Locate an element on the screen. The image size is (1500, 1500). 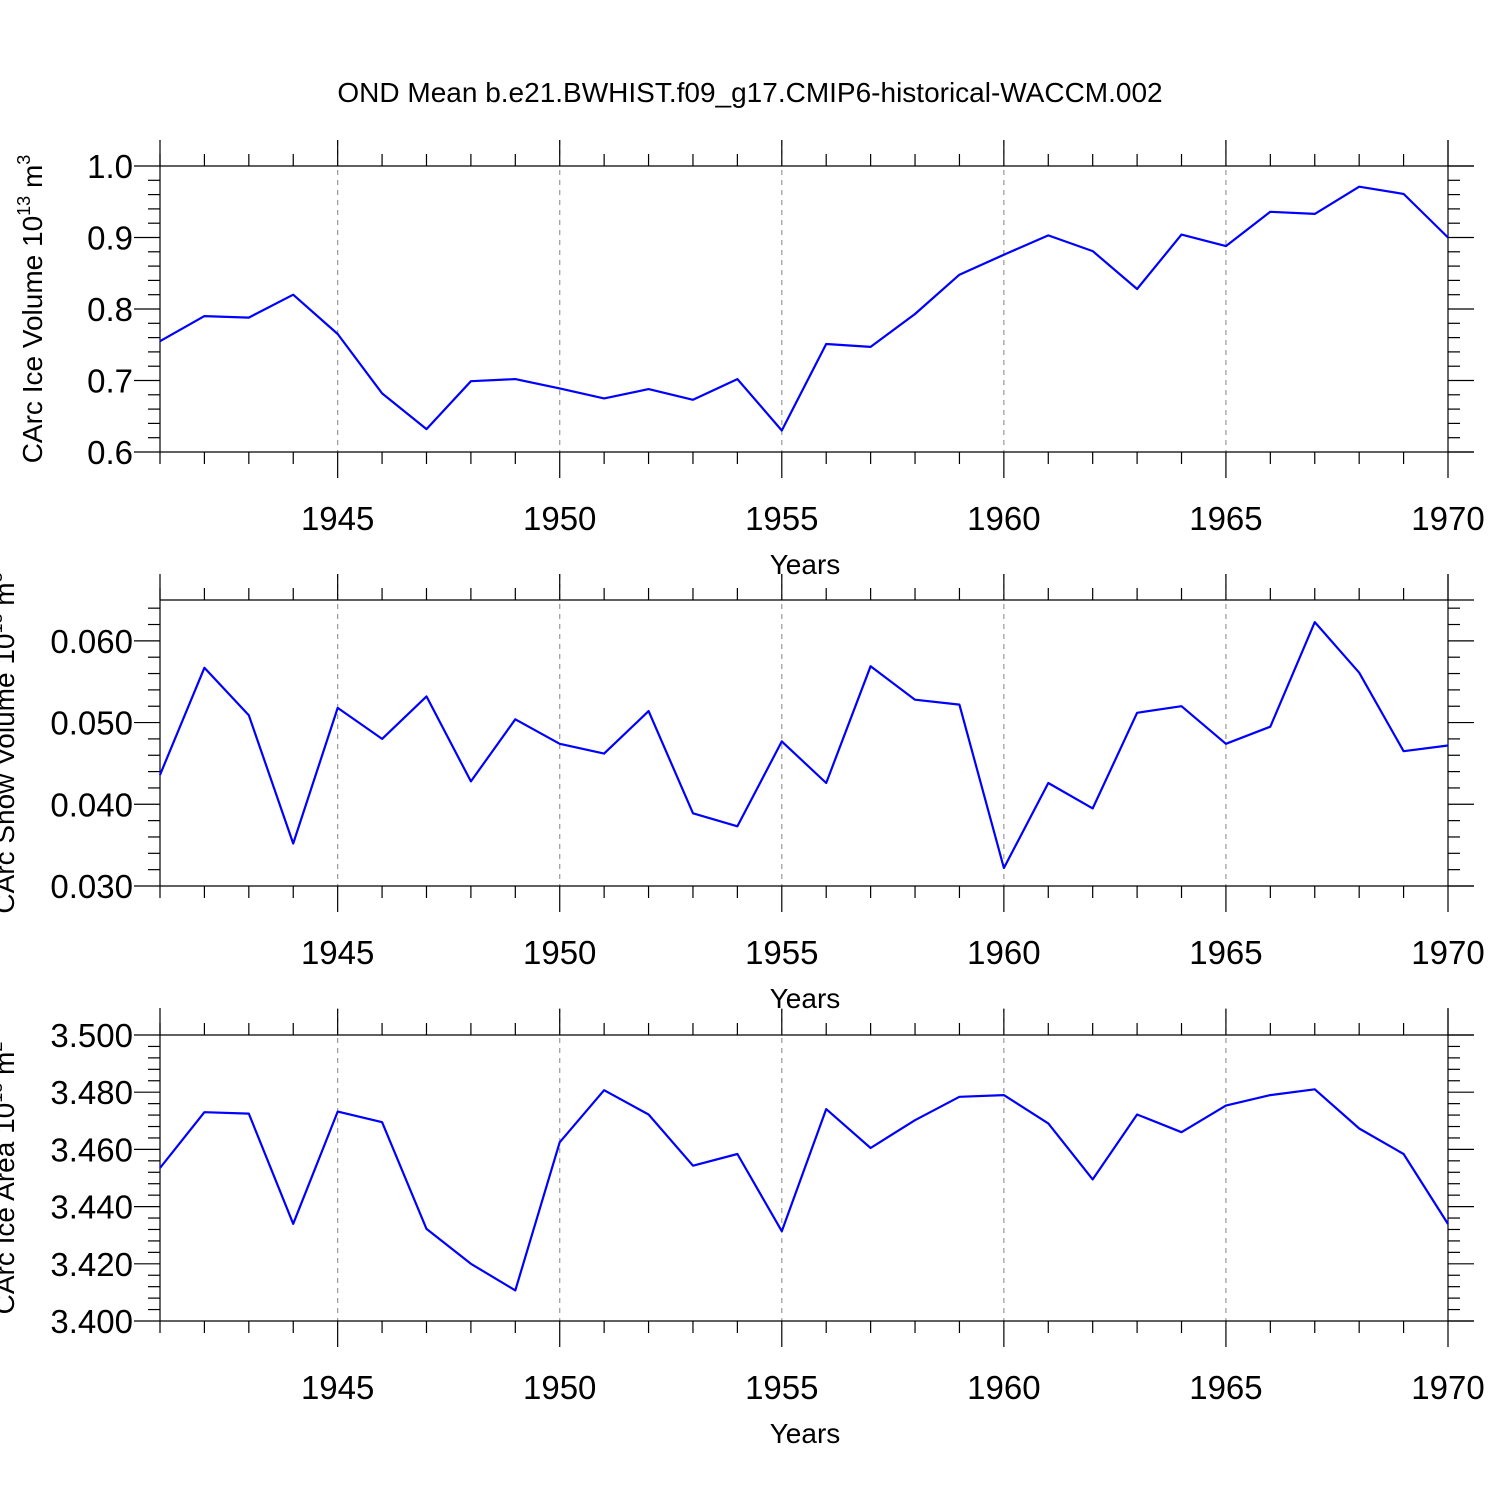
y-tick-label: 0.060 is located at coordinates (91, 641).